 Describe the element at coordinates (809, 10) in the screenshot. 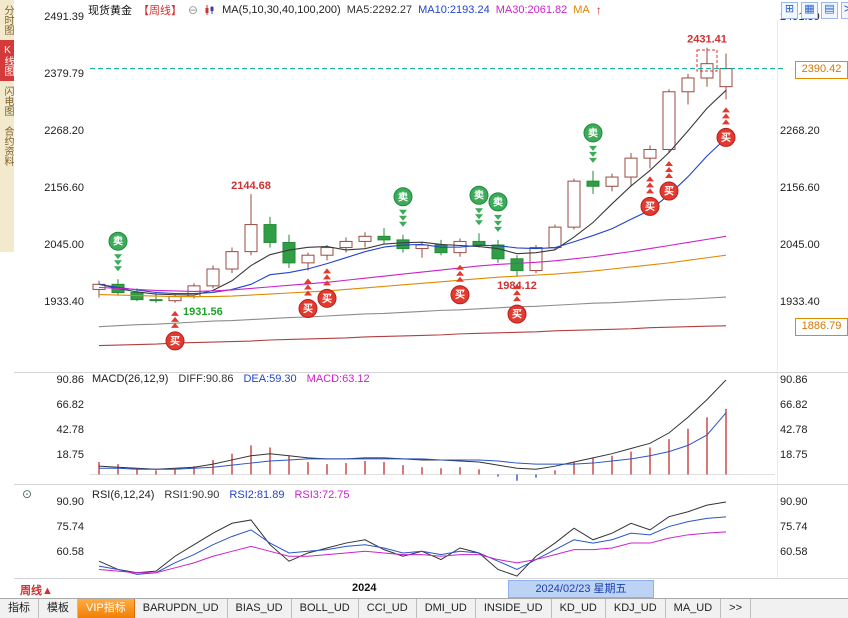

I see `layout-quad-icon: ▦` at that location.